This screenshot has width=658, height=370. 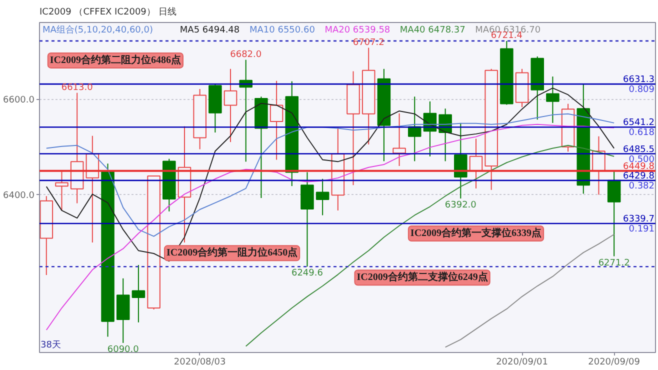 I want to click on y-tick-label: 6400.0, so click(x=19, y=196).